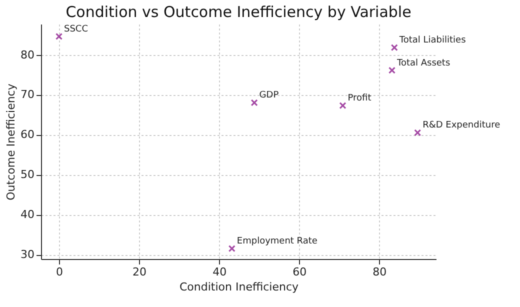 This screenshot has height=307, width=520. Describe the element at coordinates (27, 55) in the screenshot. I see `y-tick-label: 80` at that location.